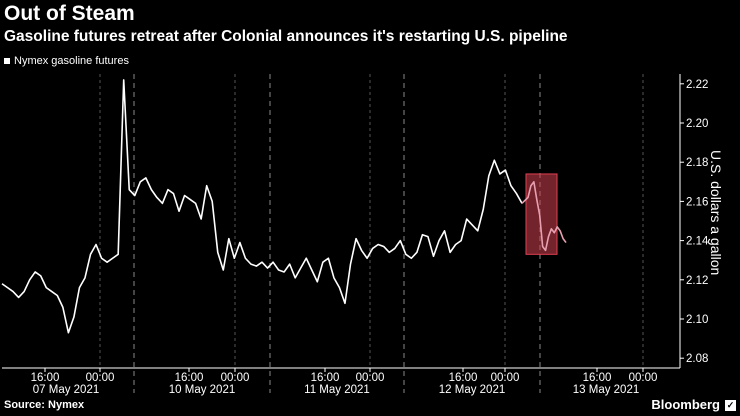 This screenshot has height=416, width=740. Describe the element at coordinates (697, 85) in the screenshot. I see `y-tick-label: 2.22` at that location.